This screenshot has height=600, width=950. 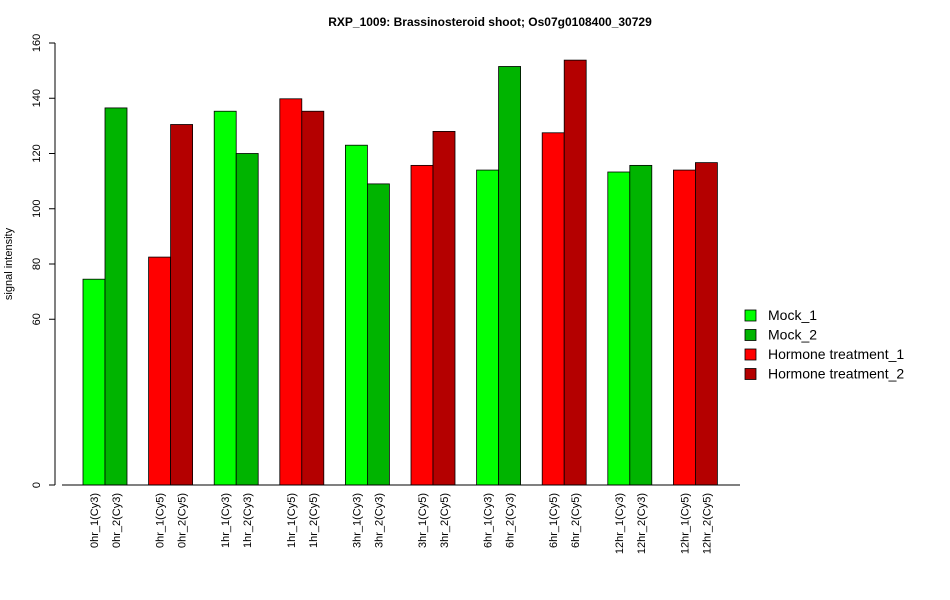 What do you see at coordinates (37, 43) in the screenshot?
I see `y-tick-label: 160` at bounding box center [37, 43].